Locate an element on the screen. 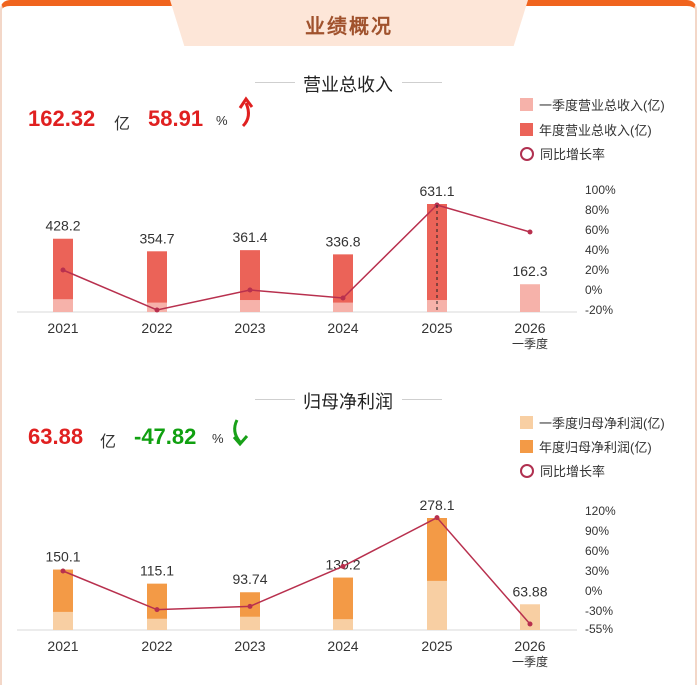 This screenshot has height=685, width=697. data-label: 115.1 is located at coordinates (157, 571).